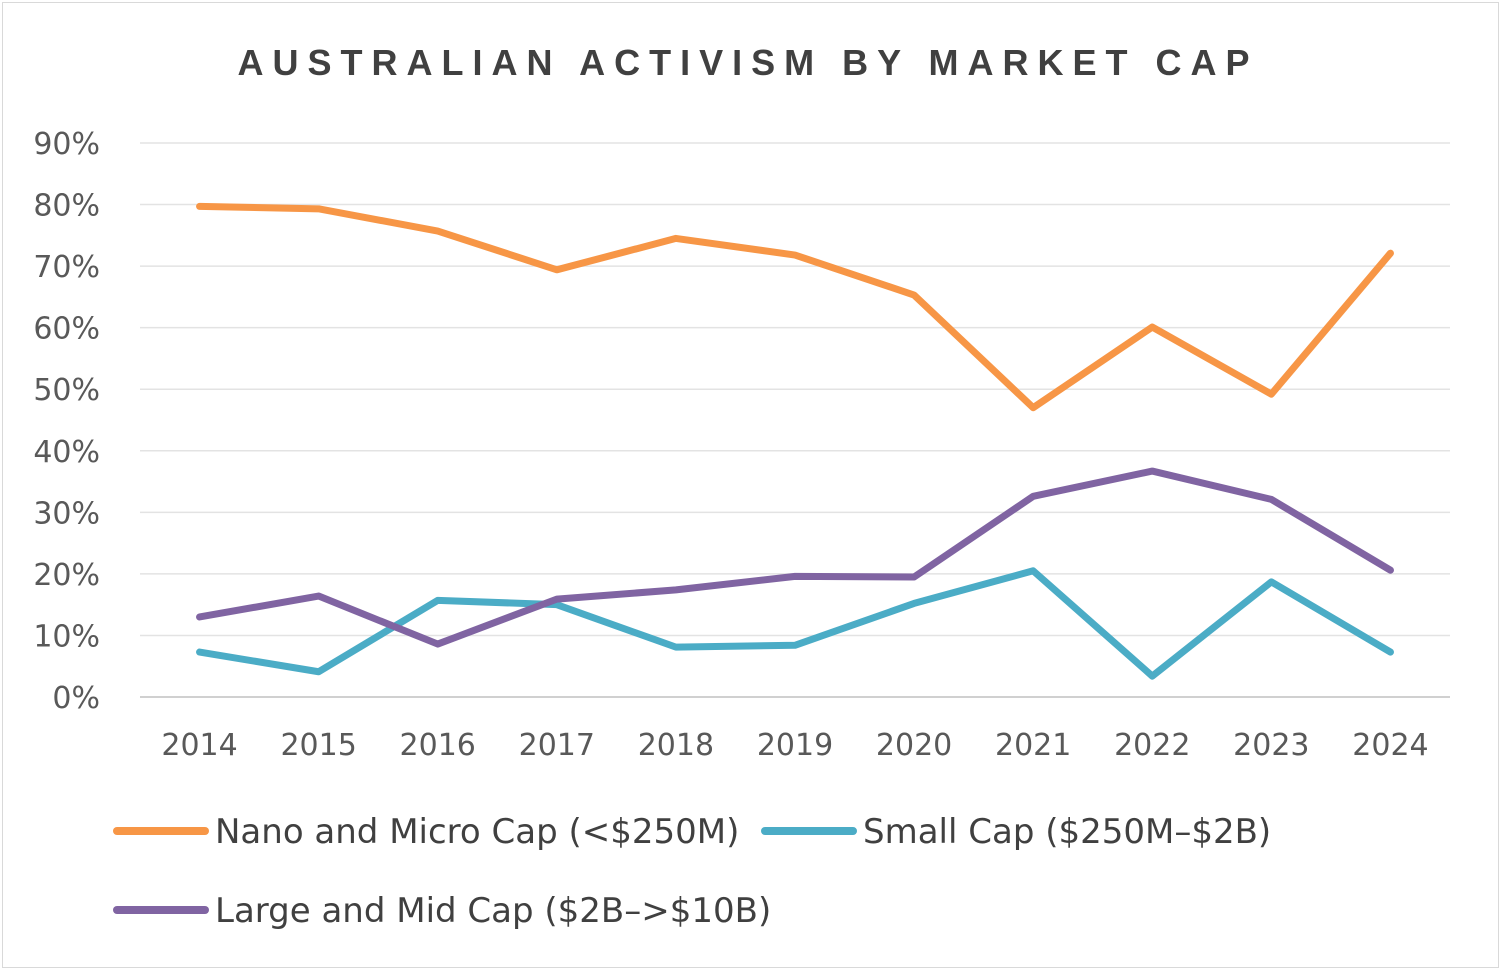  What do you see at coordinates (66, 206) in the screenshot?
I see `y-tick-label: 80%` at bounding box center [66, 206].